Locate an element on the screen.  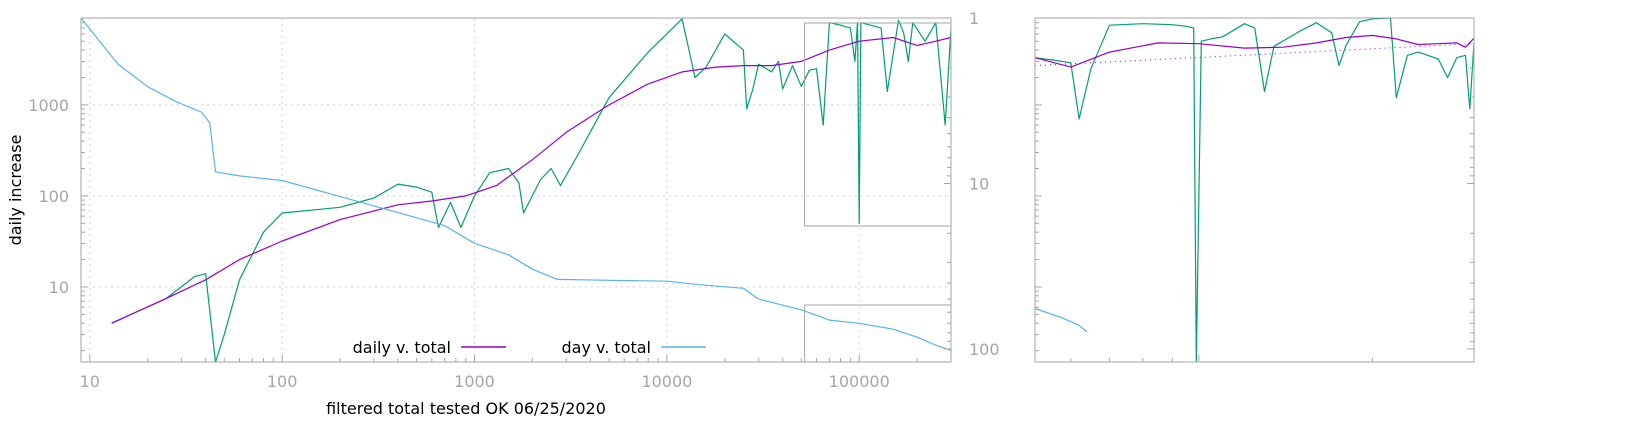
y-tick-label: 100 is located at coordinates (53, 196).